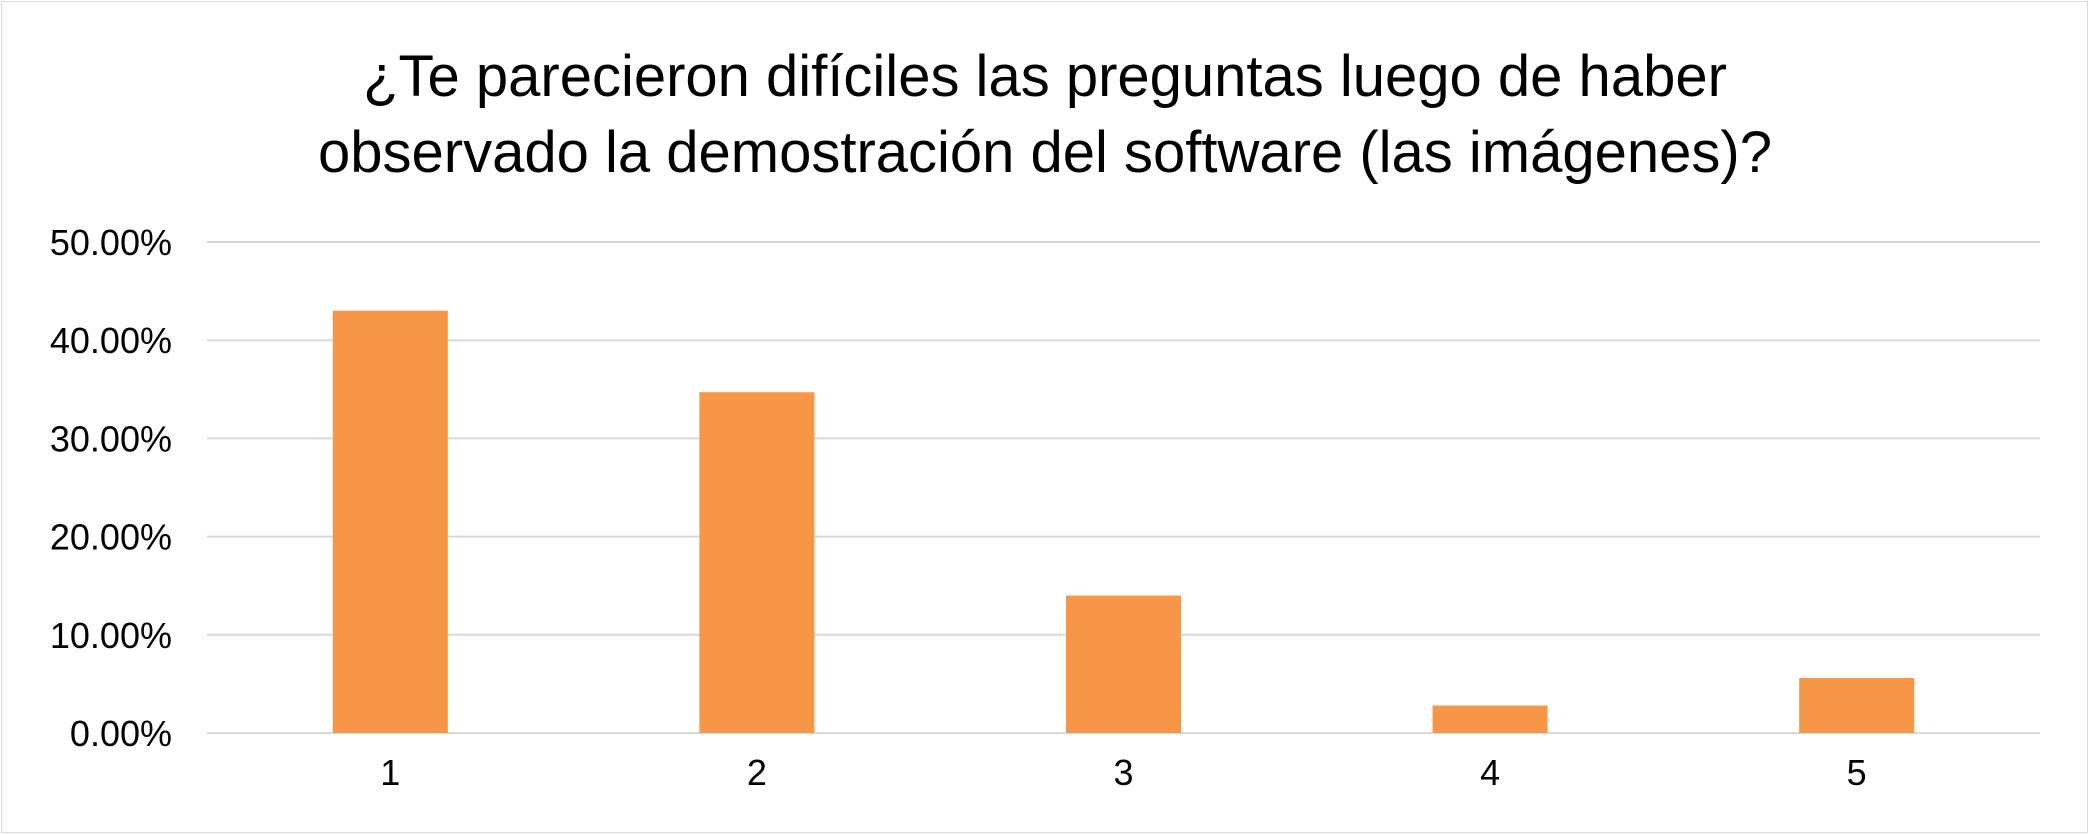  I want to click on x-tick-label: 4, so click(1490, 772).